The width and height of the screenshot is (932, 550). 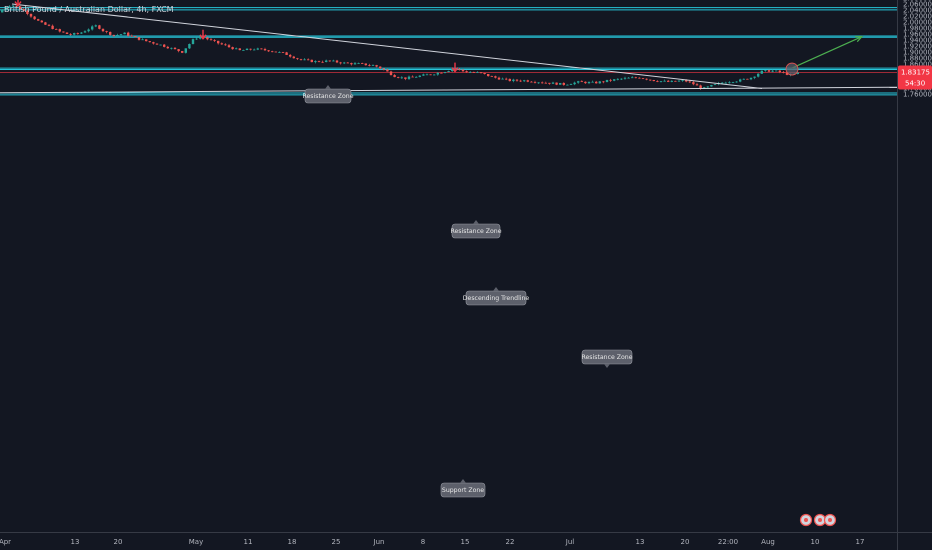 What do you see at coordinates (792, 69) in the screenshot?
I see `breakout-circle-marker` at bounding box center [792, 69].